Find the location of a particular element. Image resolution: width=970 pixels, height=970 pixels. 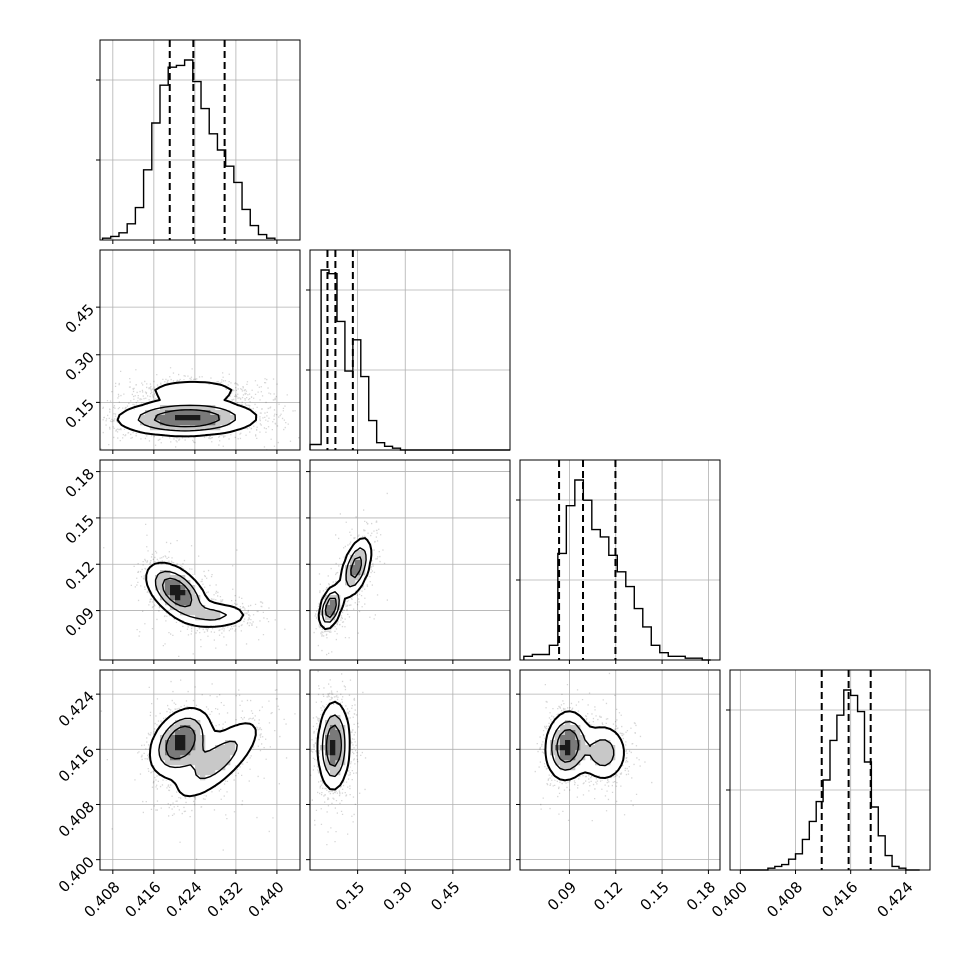

y-tick-label-2-0: 0.09 is located at coordinates (80, 622).